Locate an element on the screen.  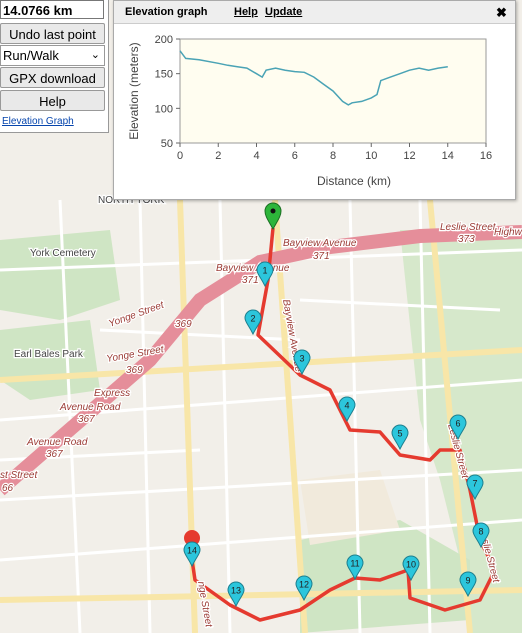
marker-label: 12 is located at coordinates (304, 584).